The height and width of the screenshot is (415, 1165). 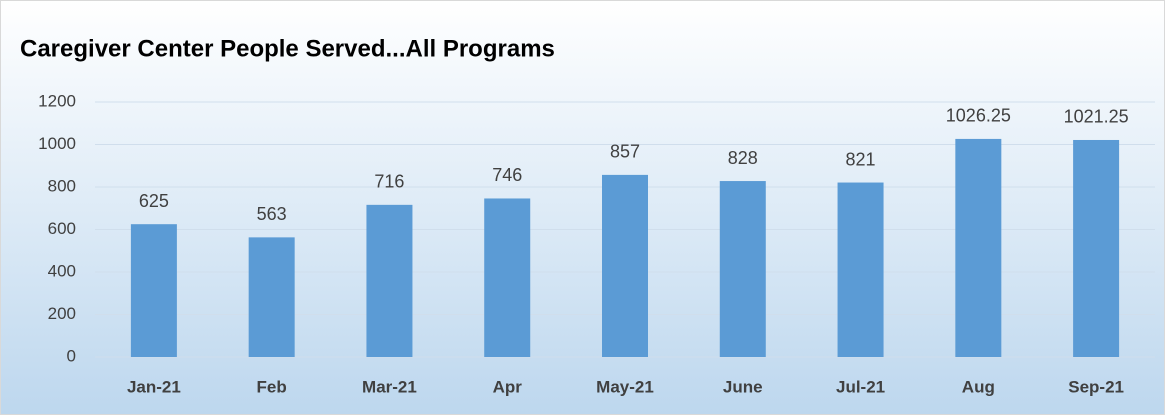 What do you see at coordinates (62, 313) in the screenshot?
I see `y-tick-label: 200` at bounding box center [62, 313].